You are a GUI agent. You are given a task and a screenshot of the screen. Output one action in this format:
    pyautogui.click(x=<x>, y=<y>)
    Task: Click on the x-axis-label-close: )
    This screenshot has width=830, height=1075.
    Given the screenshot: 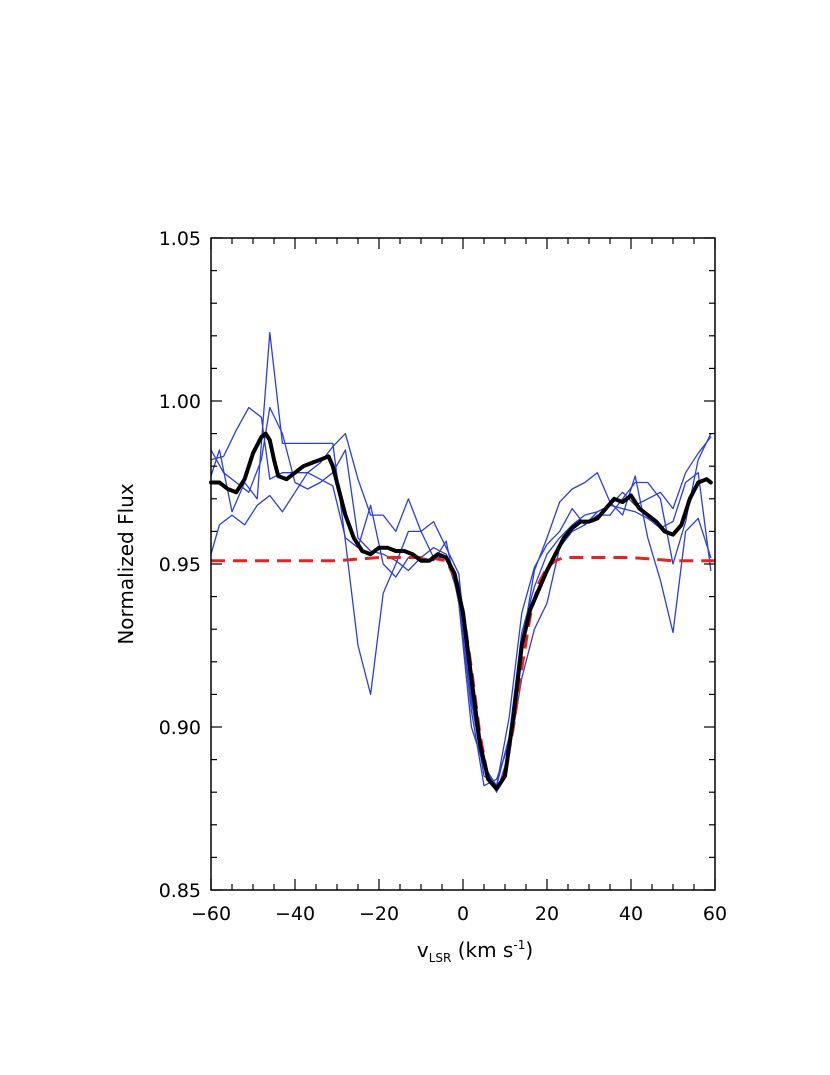 What is the action you would take?
    pyautogui.click(x=529, y=950)
    